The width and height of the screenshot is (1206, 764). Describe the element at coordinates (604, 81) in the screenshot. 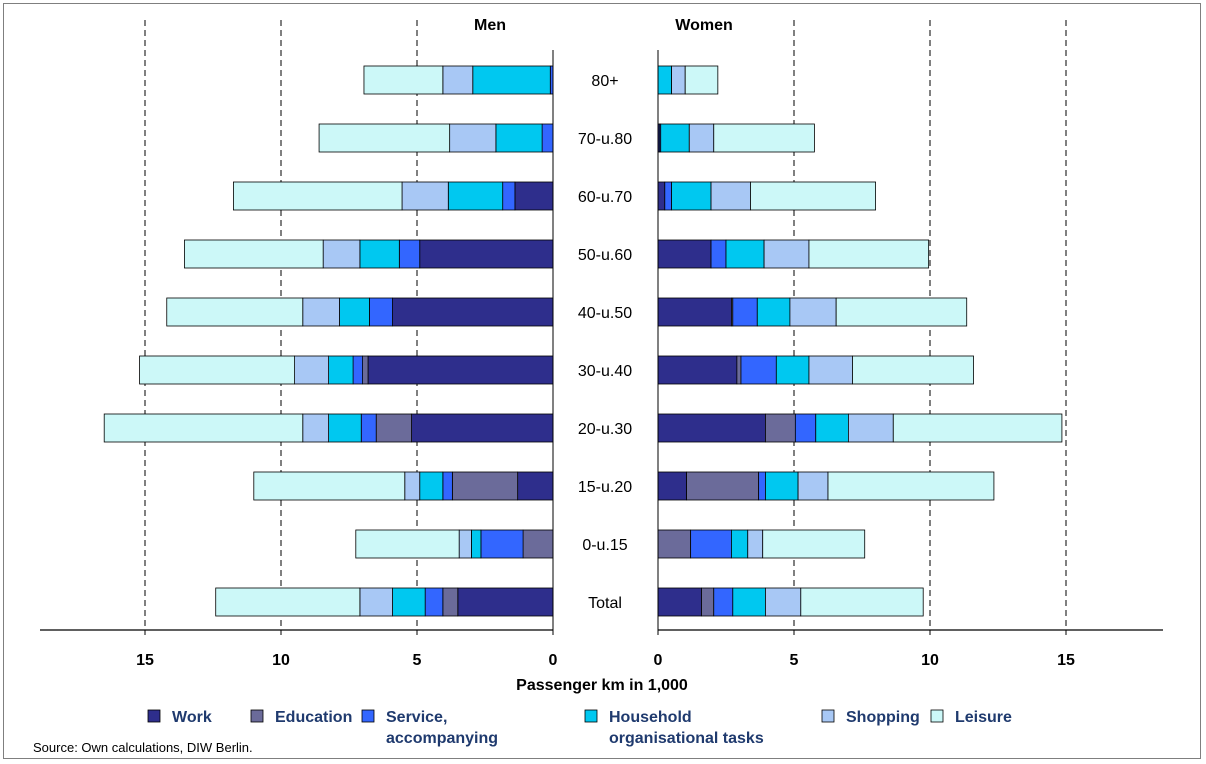

I see `category-label: 80+` at that location.